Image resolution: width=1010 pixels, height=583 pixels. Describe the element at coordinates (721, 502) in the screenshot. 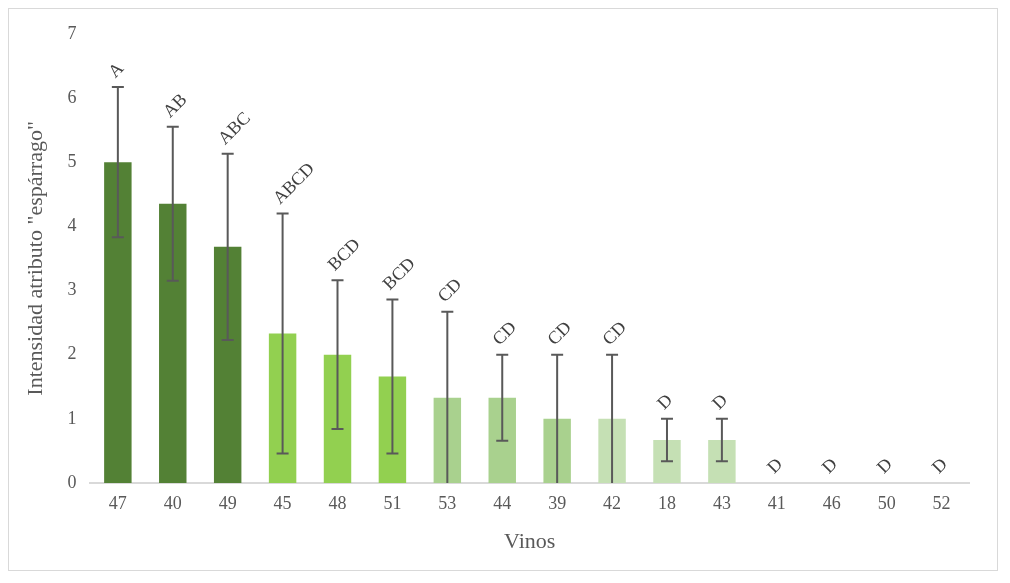

I see `x-tick-label: 43` at that location.